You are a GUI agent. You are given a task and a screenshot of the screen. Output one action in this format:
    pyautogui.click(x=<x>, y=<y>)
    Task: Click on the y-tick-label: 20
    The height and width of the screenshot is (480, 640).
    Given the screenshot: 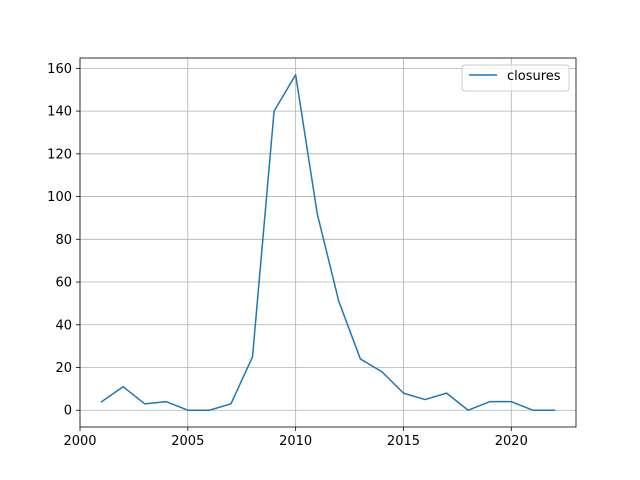 What is the action you would take?
    pyautogui.click(x=63, y=368)
    